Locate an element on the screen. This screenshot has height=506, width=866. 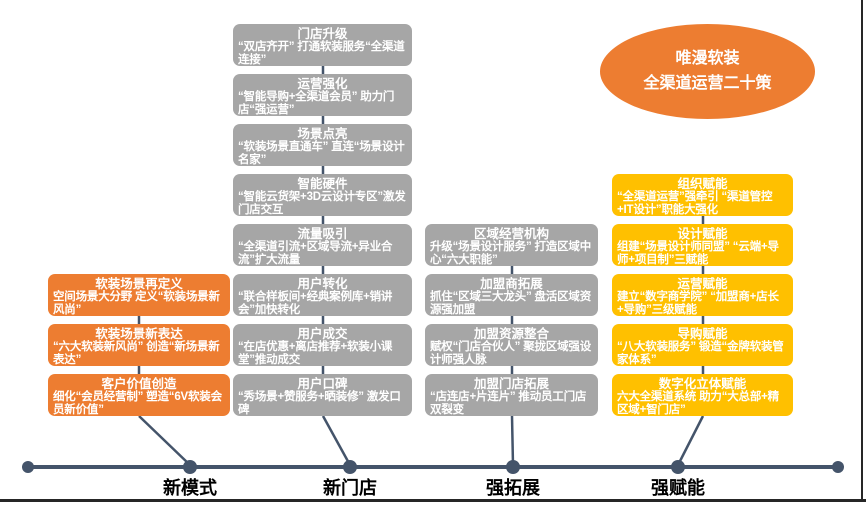
box-title: 用户口碑 is located at coordinates (322, 384).